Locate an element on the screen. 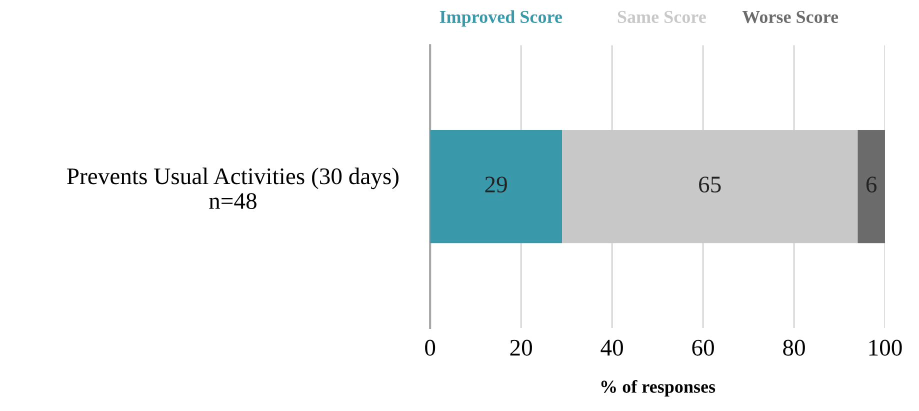 This screenshot has width=919, height=411. x-tick-label: 60 is located at coordinates (703, 348).